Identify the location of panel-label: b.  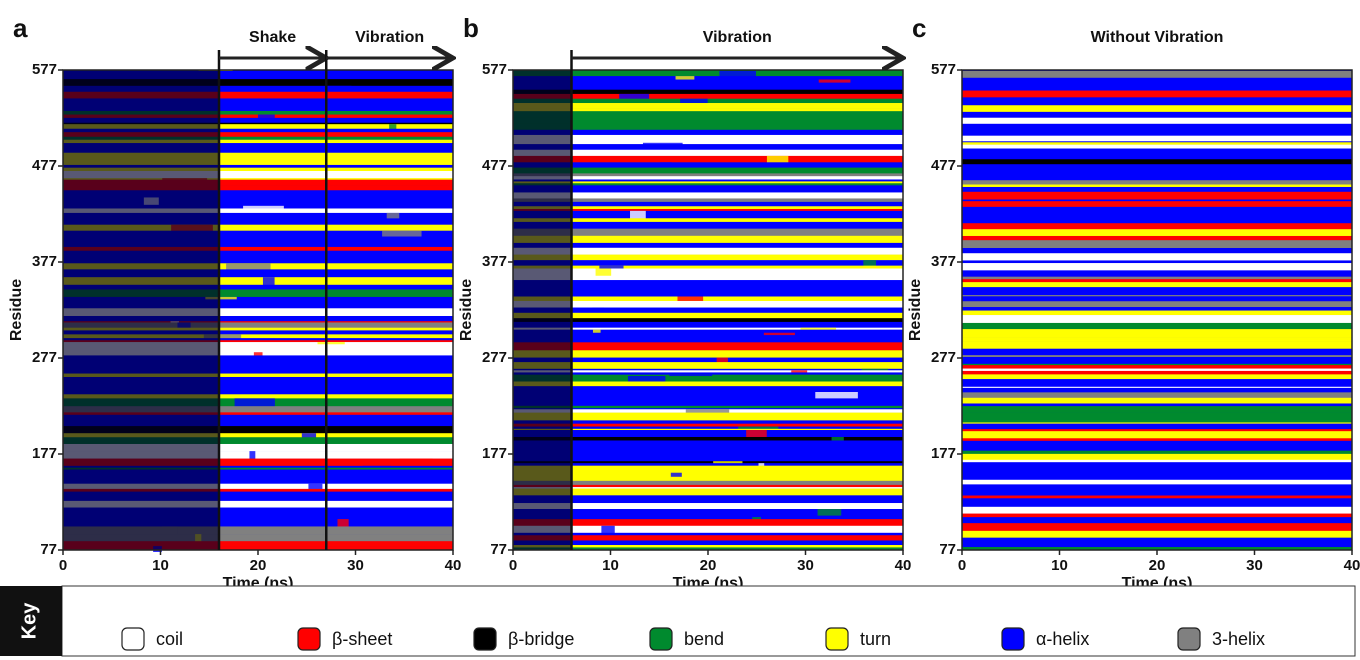
(471, 28).